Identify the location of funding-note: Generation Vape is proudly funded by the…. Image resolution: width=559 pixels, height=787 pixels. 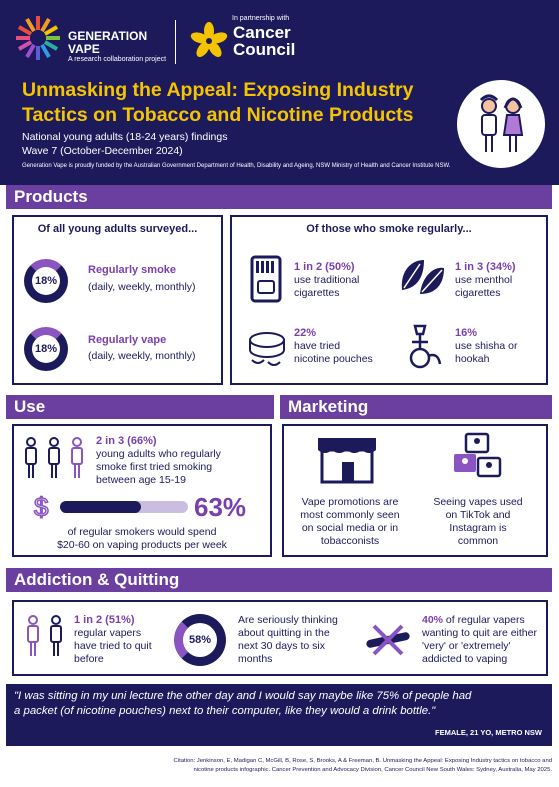
(236, 166).